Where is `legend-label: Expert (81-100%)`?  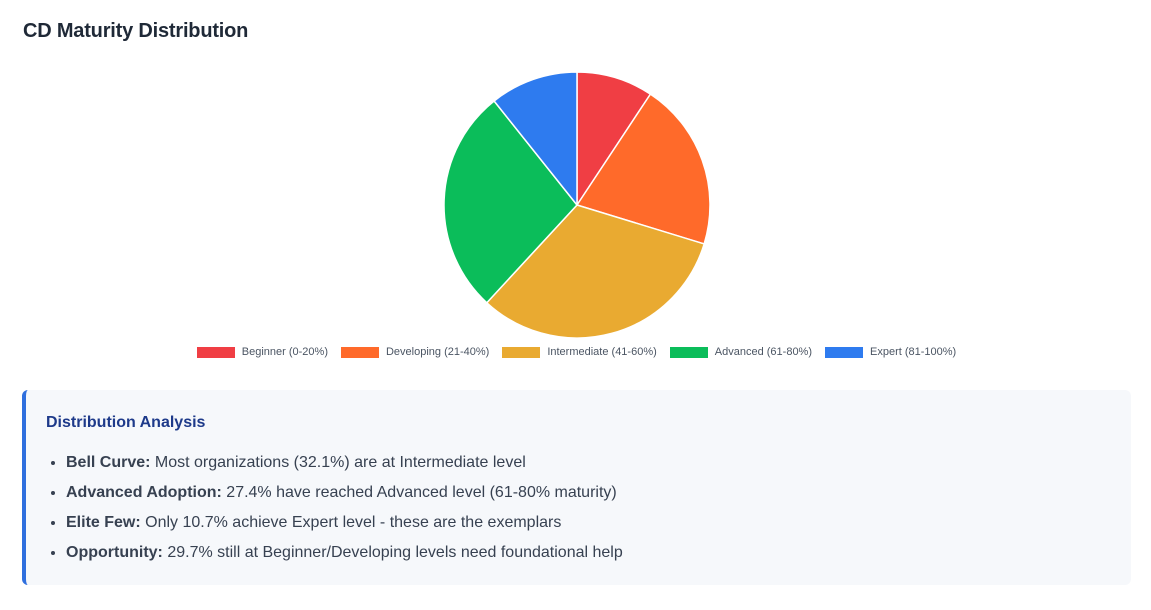 legend-label: Expert (81-100%) is located at coordinates (913, 352).